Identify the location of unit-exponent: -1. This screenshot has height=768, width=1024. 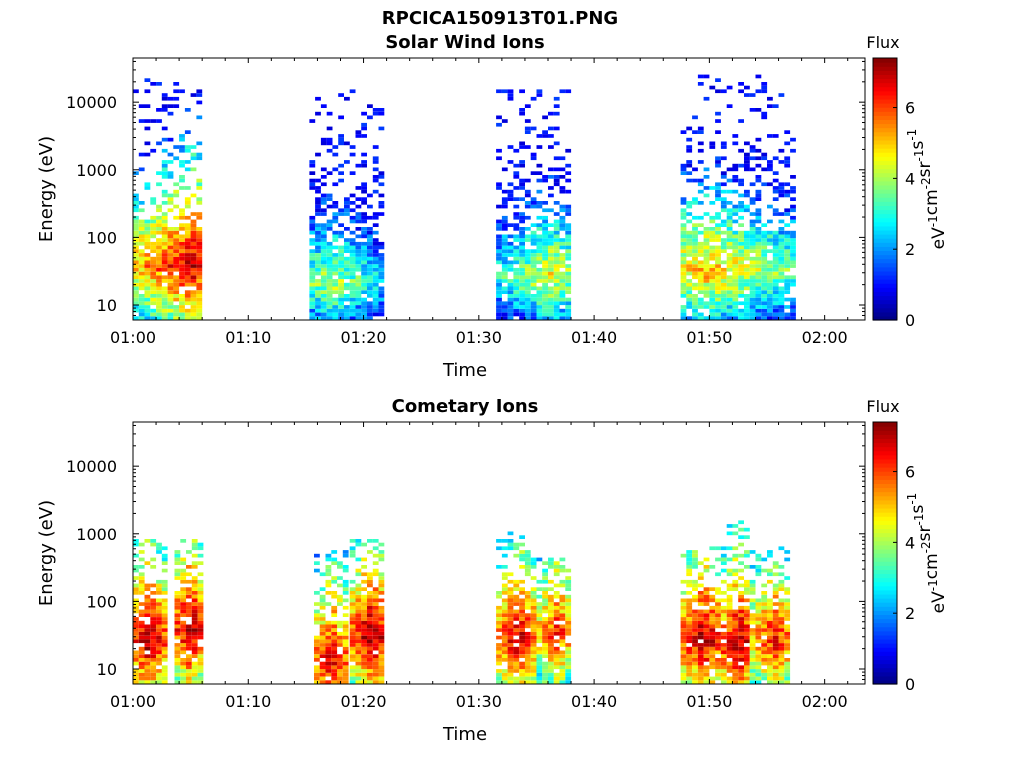
(912, 499).